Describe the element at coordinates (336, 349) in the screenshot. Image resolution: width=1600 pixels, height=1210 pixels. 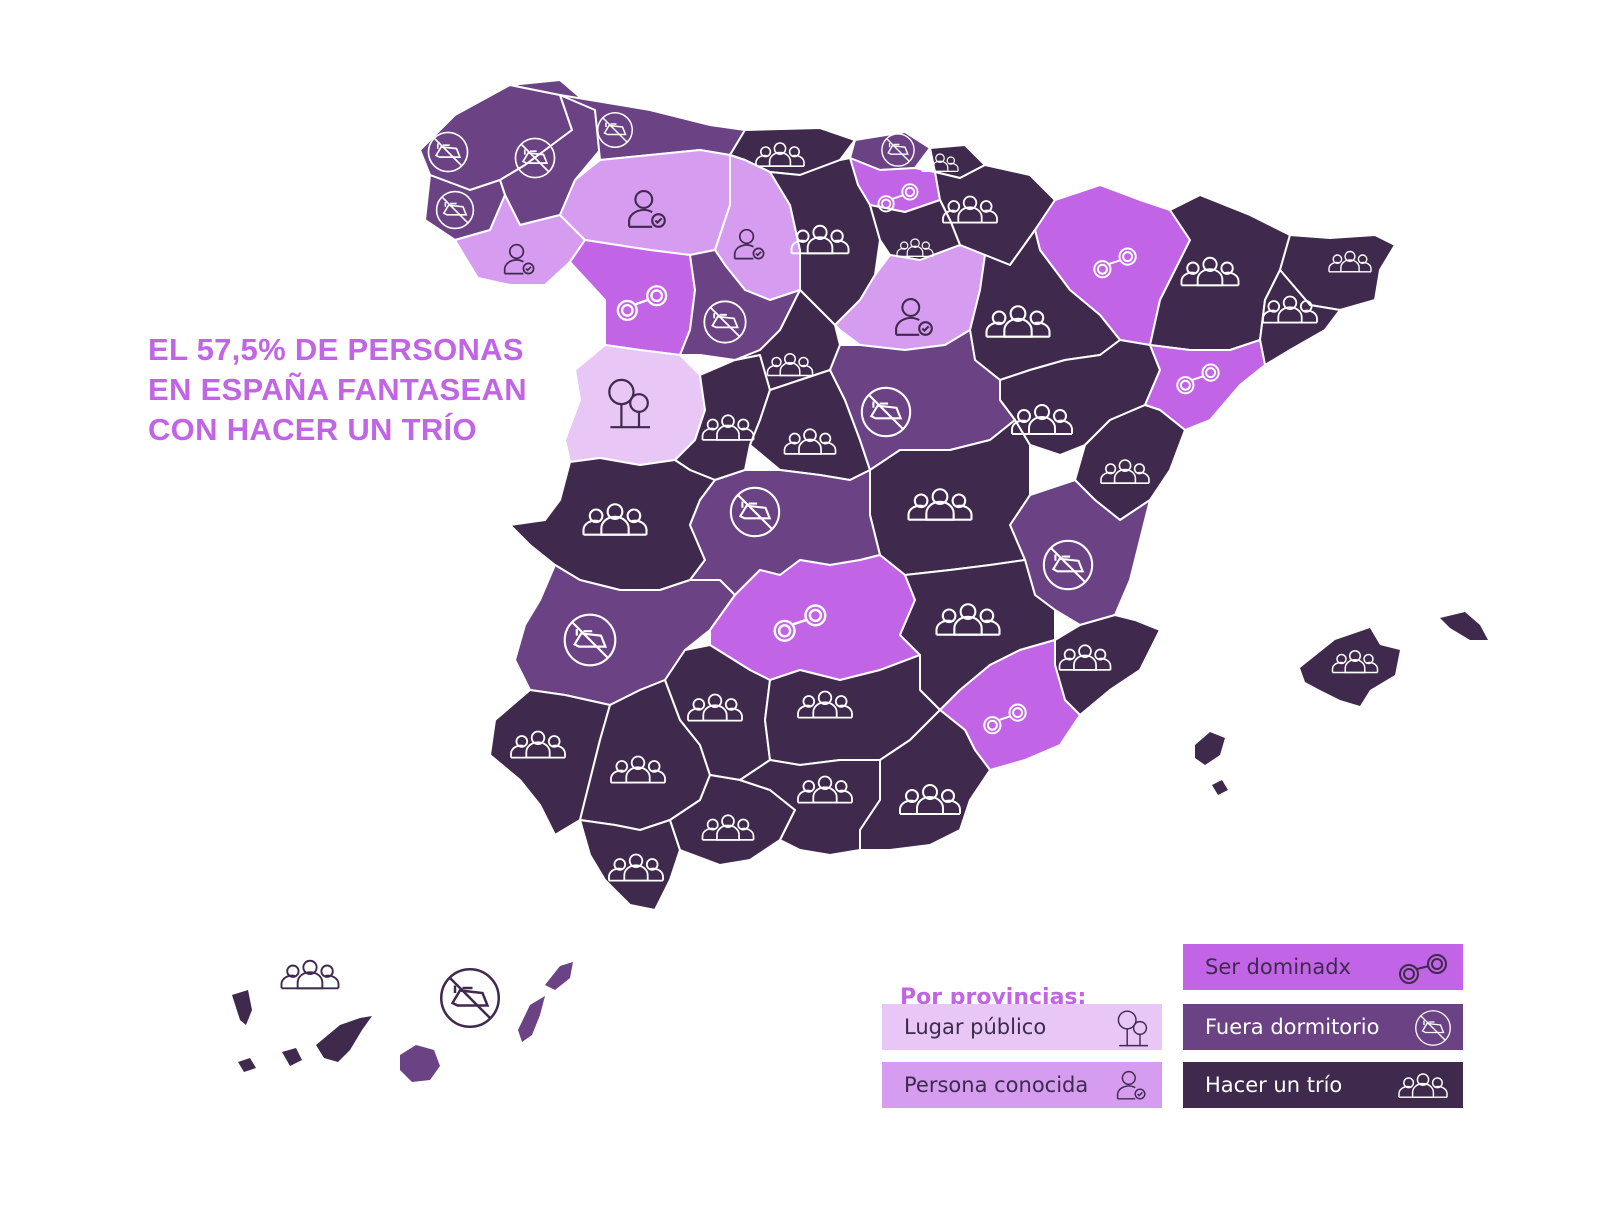
I see `headline-line-1: EL 57,5% DE PERSONAS` at that location.